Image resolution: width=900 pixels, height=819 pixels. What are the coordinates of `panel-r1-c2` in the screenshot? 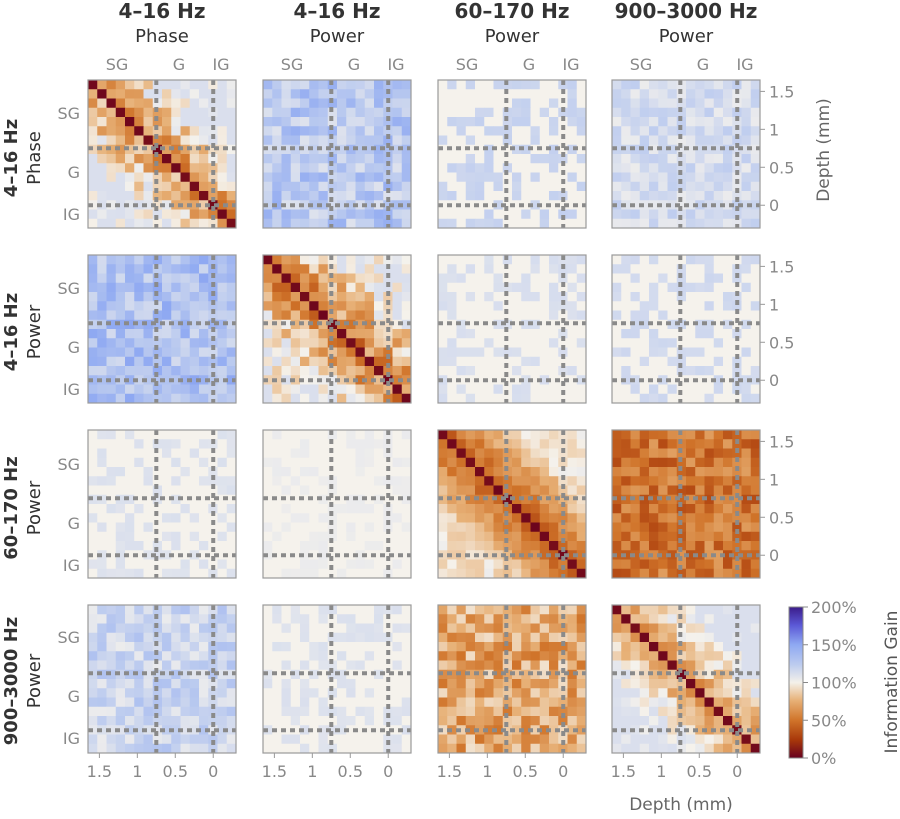 It's located at (337, 154).